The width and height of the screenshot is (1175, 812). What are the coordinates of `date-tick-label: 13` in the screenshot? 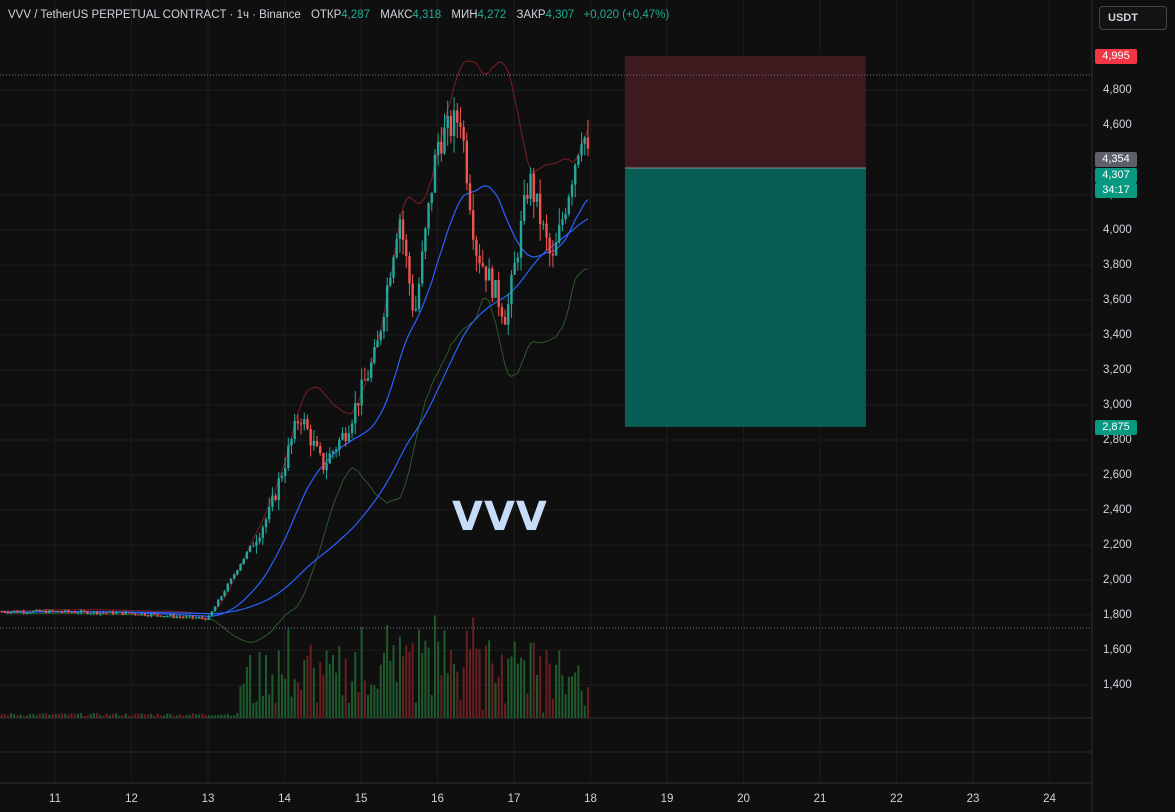 It's located at (208, 799).